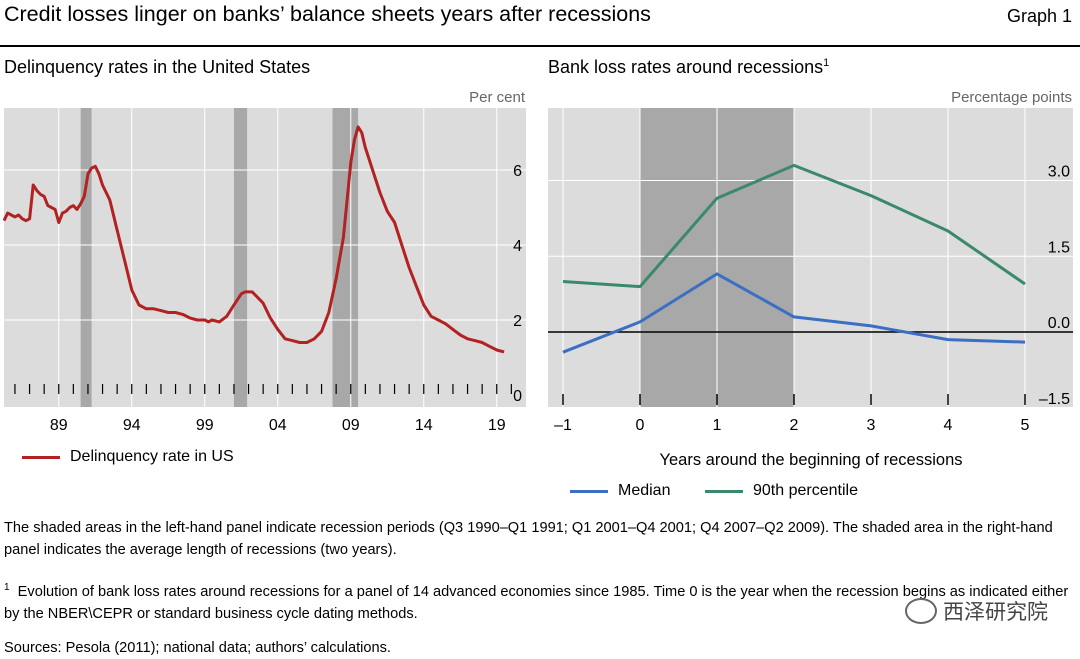  Describe the element at coordinates (805, 490) in the screenshot. I see `legend-label-p90: 90th percentile` at that location.